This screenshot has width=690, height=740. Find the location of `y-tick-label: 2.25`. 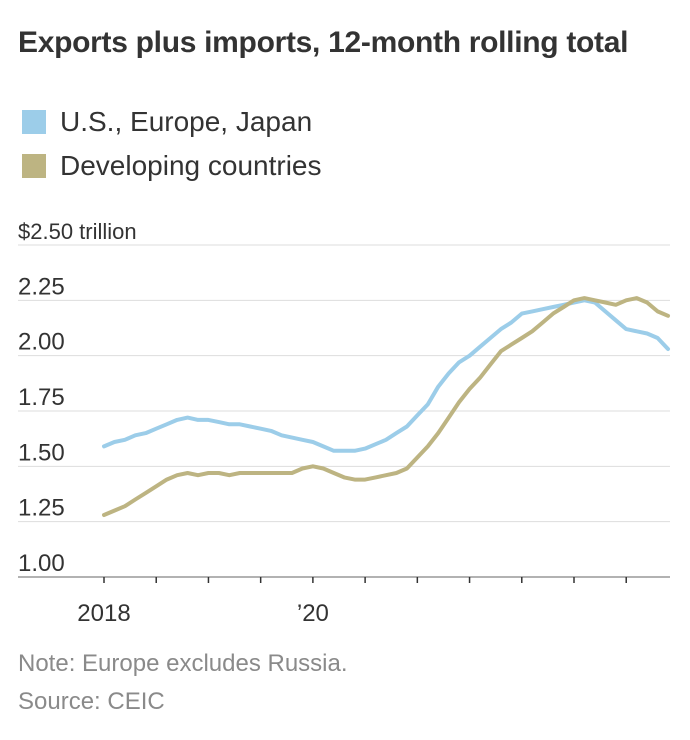

y-tick-label: 2.25 is located at coordinates (41, 286).